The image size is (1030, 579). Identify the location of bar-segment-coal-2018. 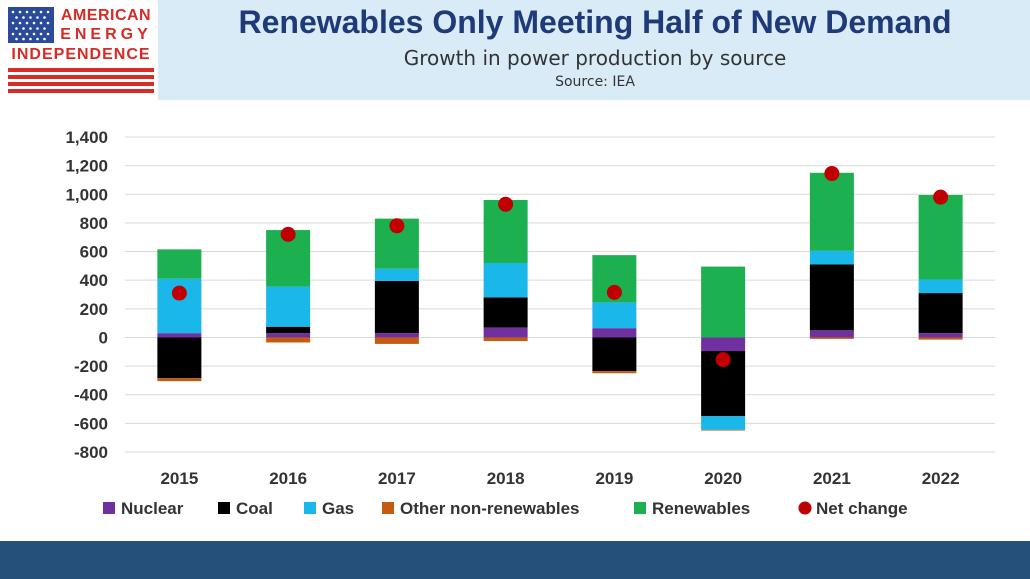
(505, 312).